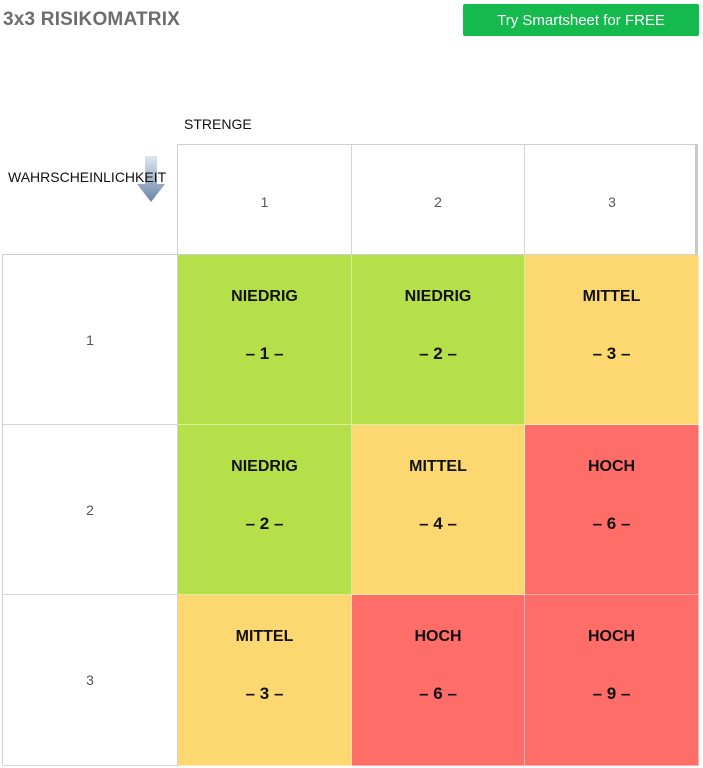 Image resolution: width=703 pixels, height=768 pixels. Describe the element at coordinates (612, 201) in the screenshot. I see `severity-column-header: 3` at that location.